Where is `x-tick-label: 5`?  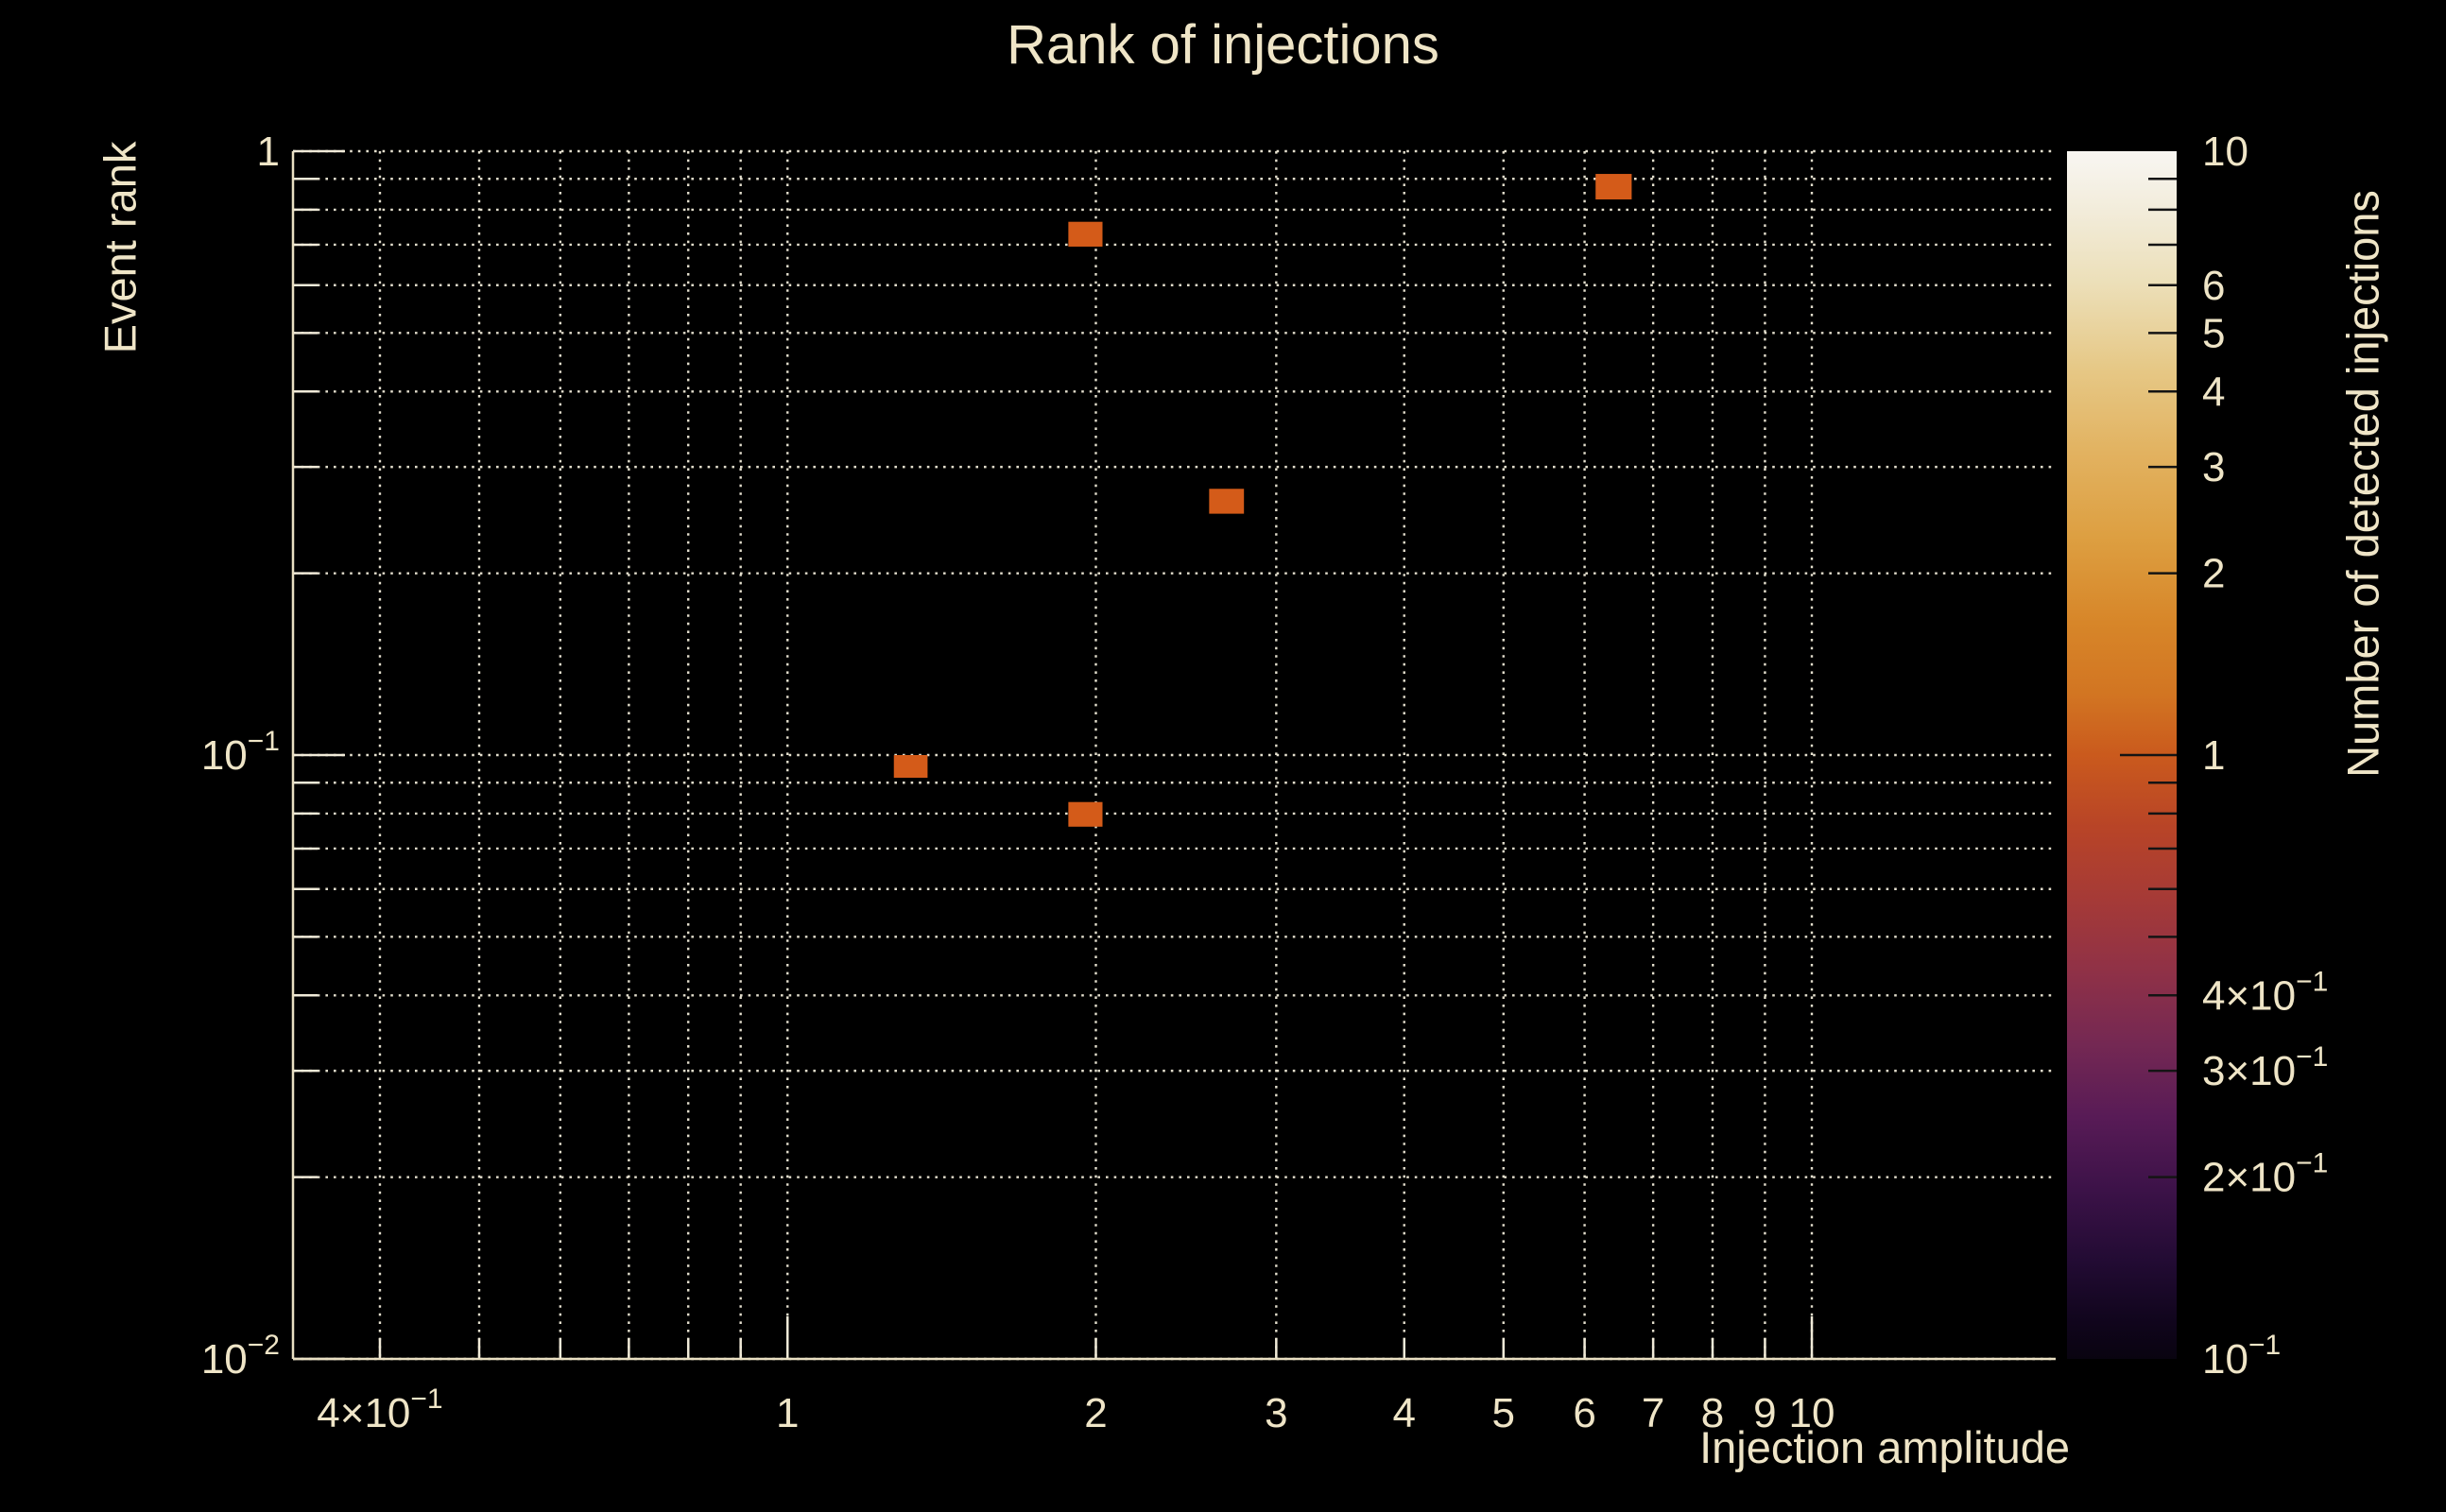
x-tick-label: 5 is located at coordinates (1504, 1413).